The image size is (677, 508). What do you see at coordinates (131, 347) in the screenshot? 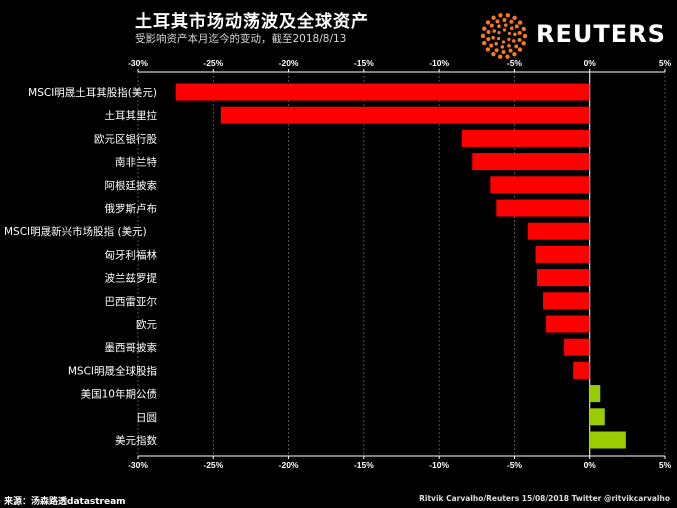
I see `category-label: 墨西哥披索` at bounding box center [131, 347].